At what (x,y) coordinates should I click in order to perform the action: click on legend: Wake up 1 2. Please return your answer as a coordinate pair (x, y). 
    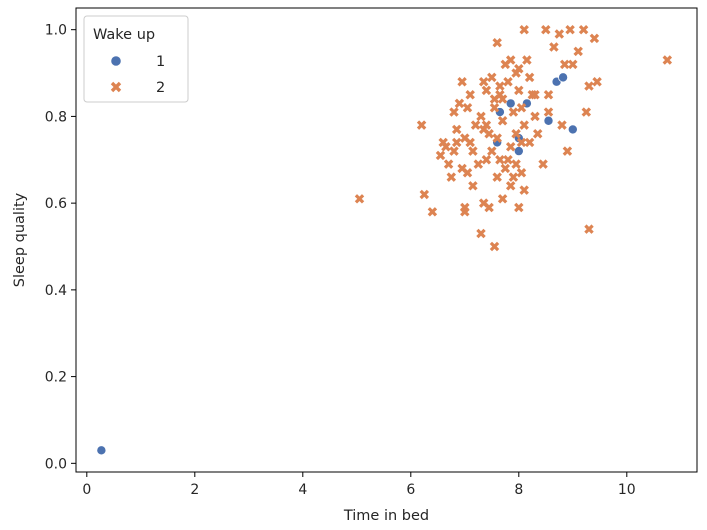
    Looking at the image, I should click on (136, 59).